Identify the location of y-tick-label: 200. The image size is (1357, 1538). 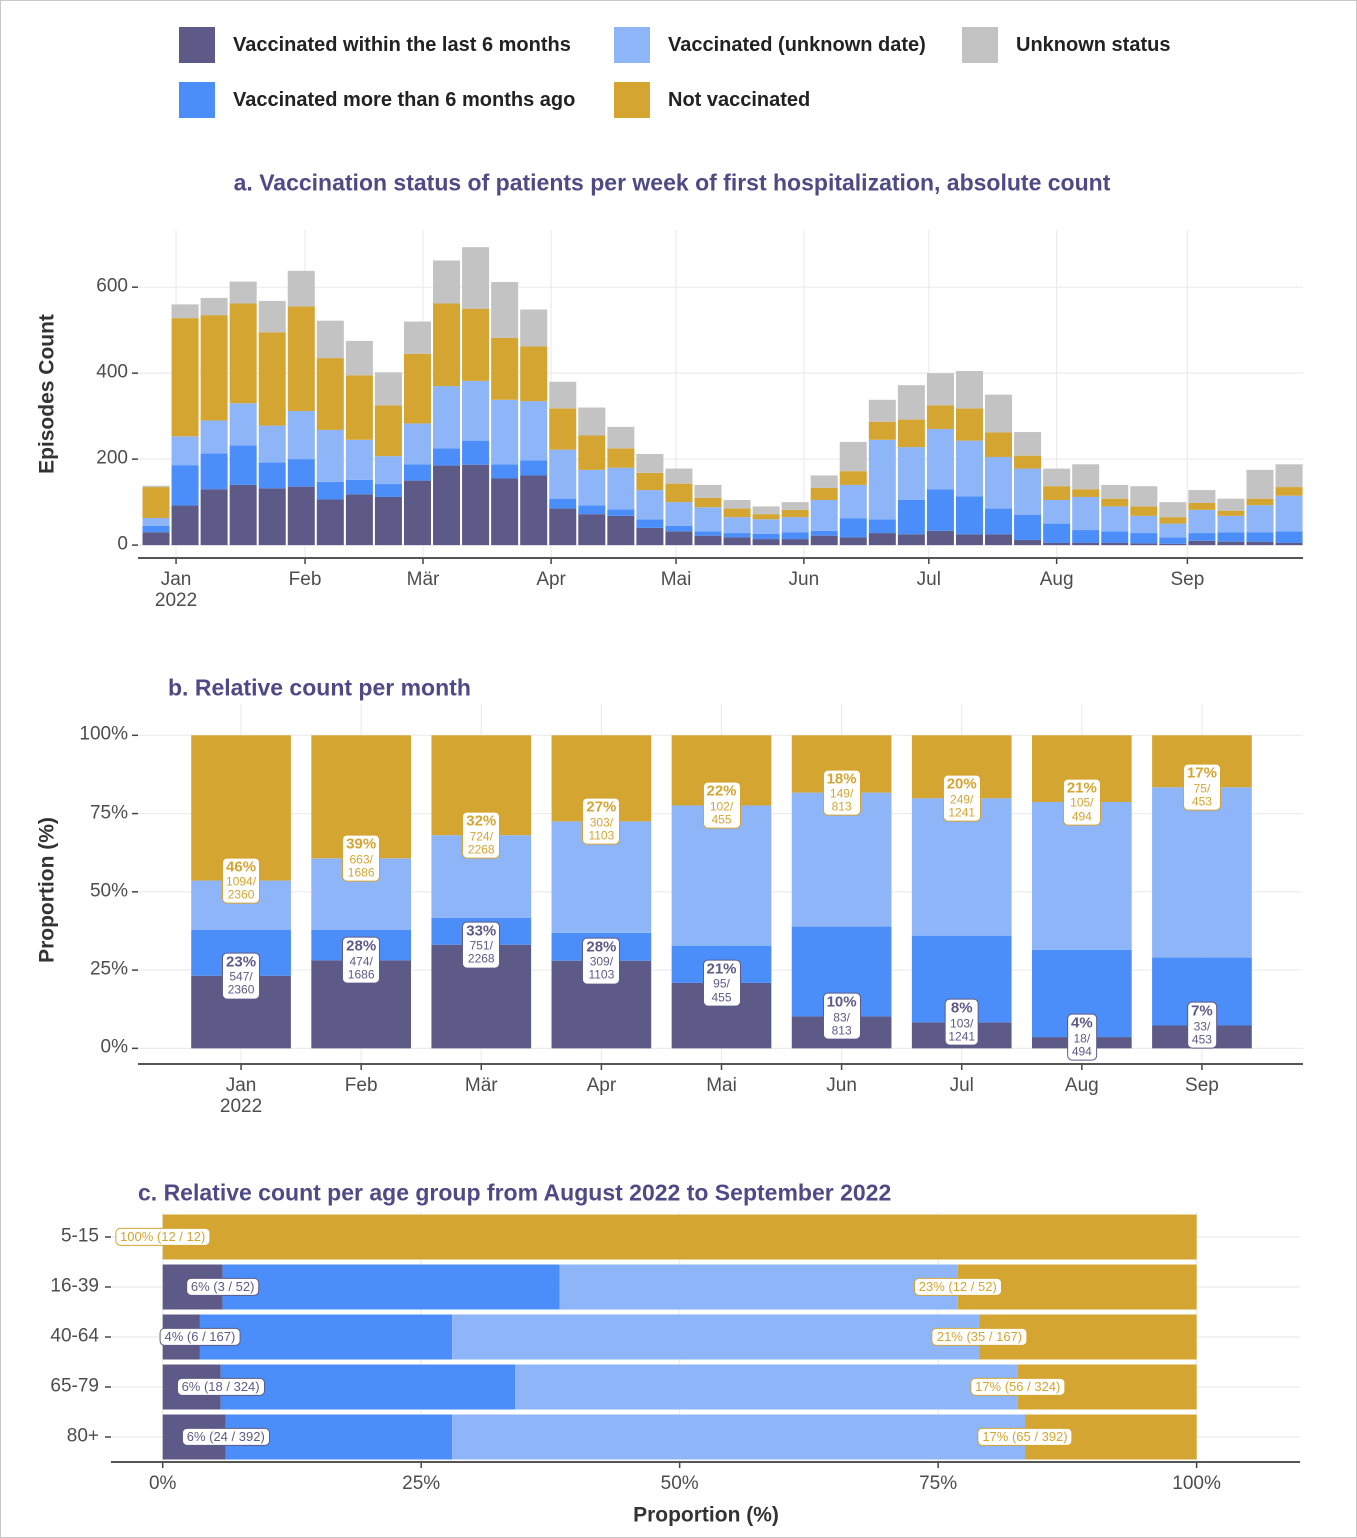
(112, 458).